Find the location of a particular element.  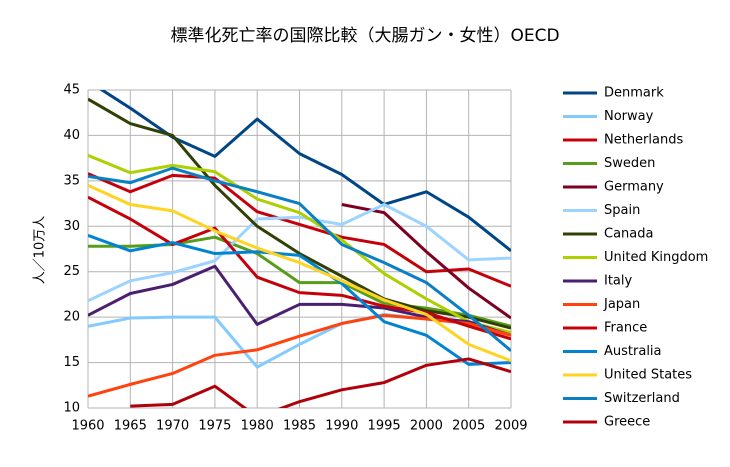

legend-label: United Kingdom is located at coordinates (656, 257).